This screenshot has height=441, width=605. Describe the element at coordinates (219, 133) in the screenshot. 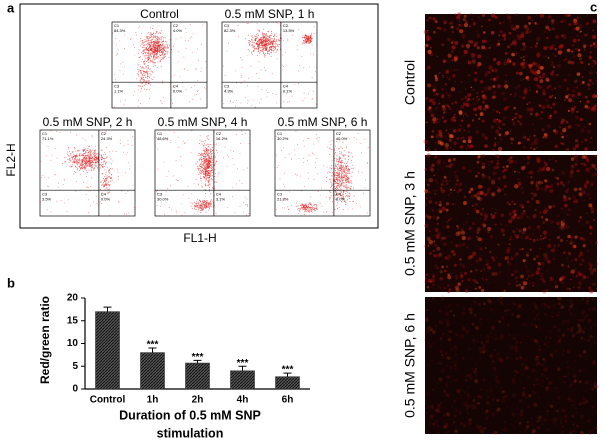

I see `quadrant-name: C2` at that location.